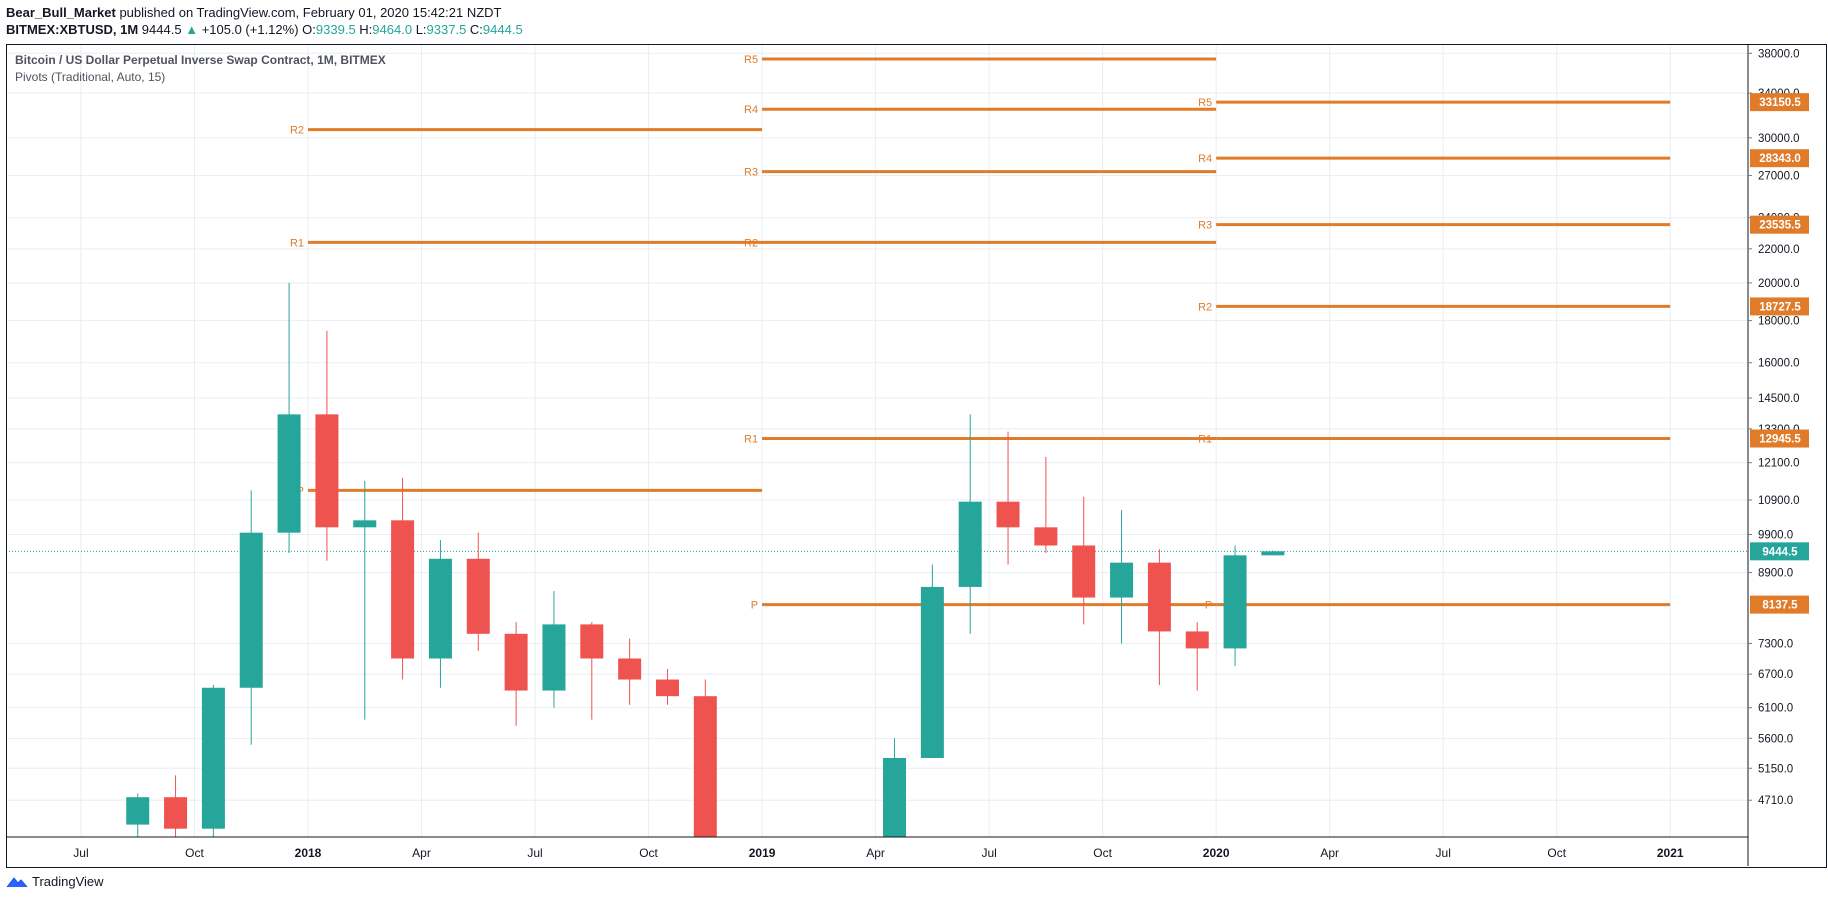 The height and width of the screenshot is (902, 1828). Describe the element at coordinates (762, 853) in the screenshot. I see `time-tick-label: 2019` at that location.